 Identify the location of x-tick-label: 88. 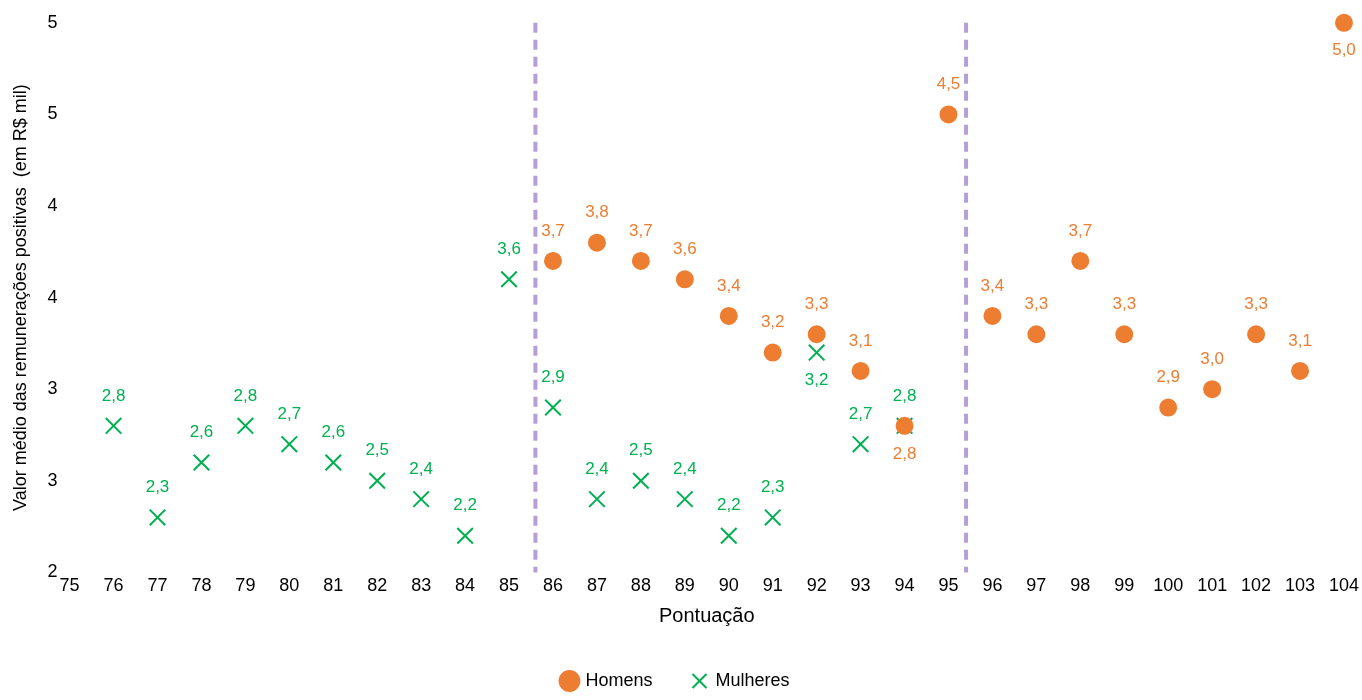
(640, 585).